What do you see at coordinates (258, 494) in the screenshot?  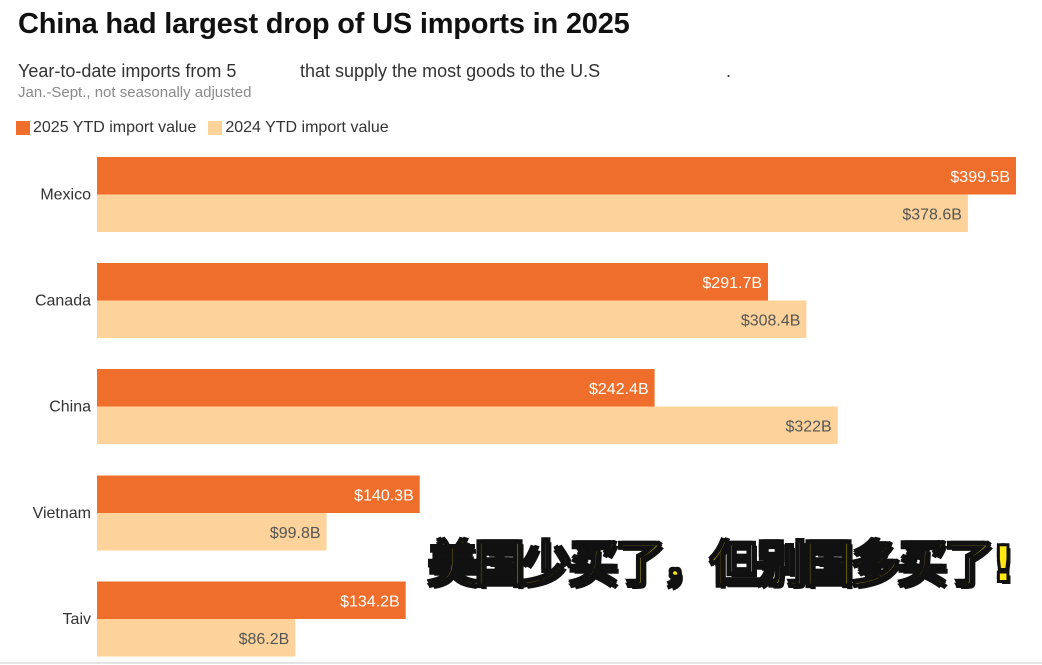 I see `bar-vietnam-2025` at bounding box center [258, 494].